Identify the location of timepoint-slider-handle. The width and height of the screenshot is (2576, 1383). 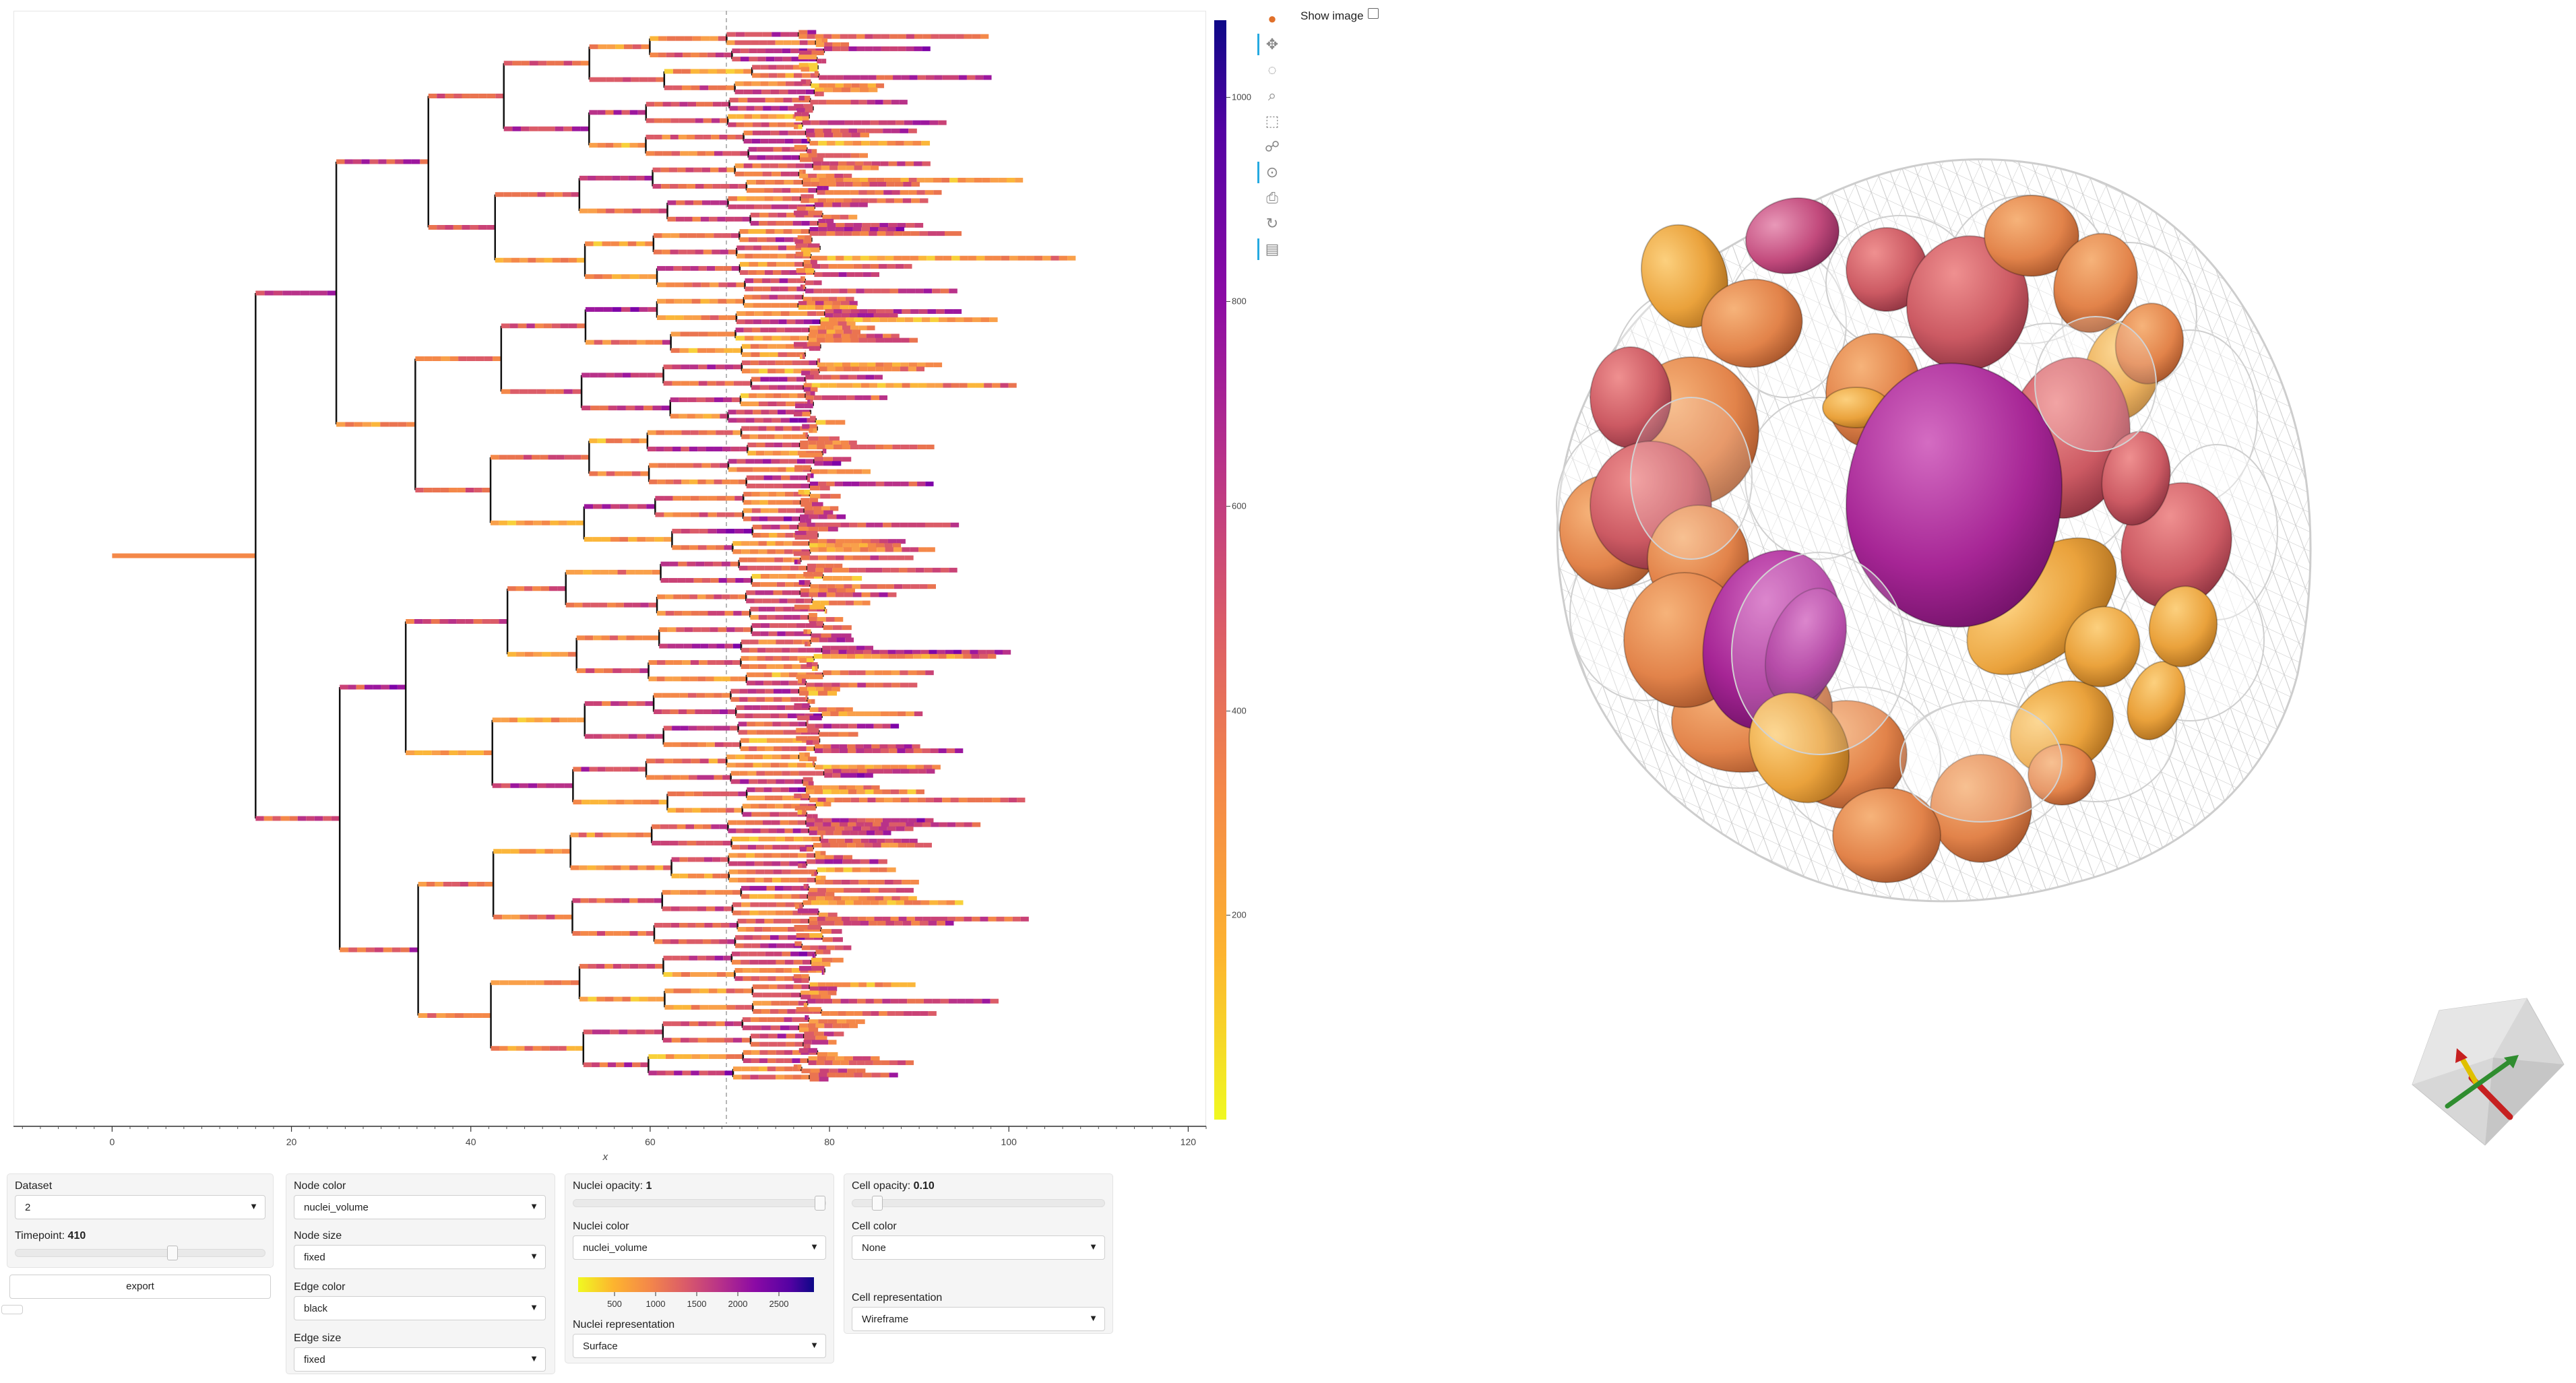
(173, 1253).